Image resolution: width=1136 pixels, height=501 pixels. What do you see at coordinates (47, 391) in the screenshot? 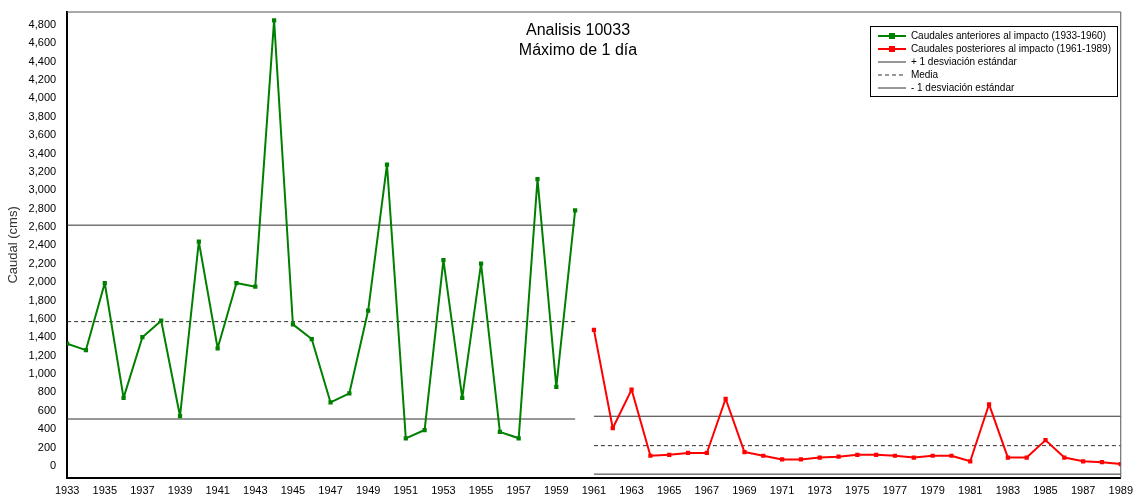
I see `y-tick-label: 800` at bounding box center [47, 391].